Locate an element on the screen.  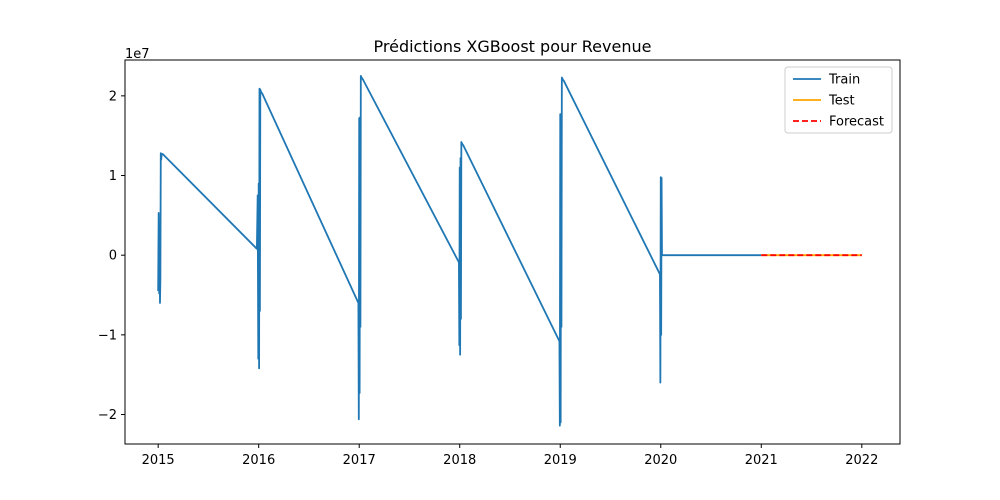
y-tick-label: −2 is located at coordinates (107, 415).